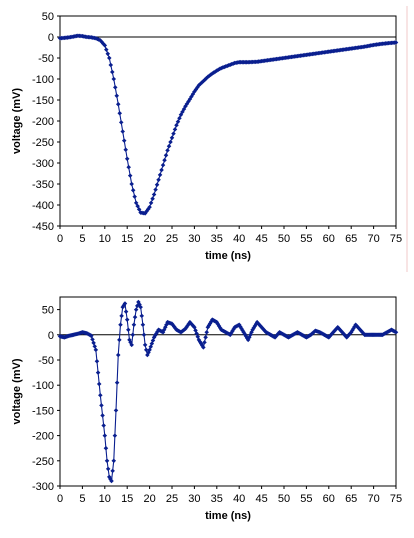  Describe the element at coordinates (329, 499) in the screenshot. I see `x-tick-label: 60` at that location.